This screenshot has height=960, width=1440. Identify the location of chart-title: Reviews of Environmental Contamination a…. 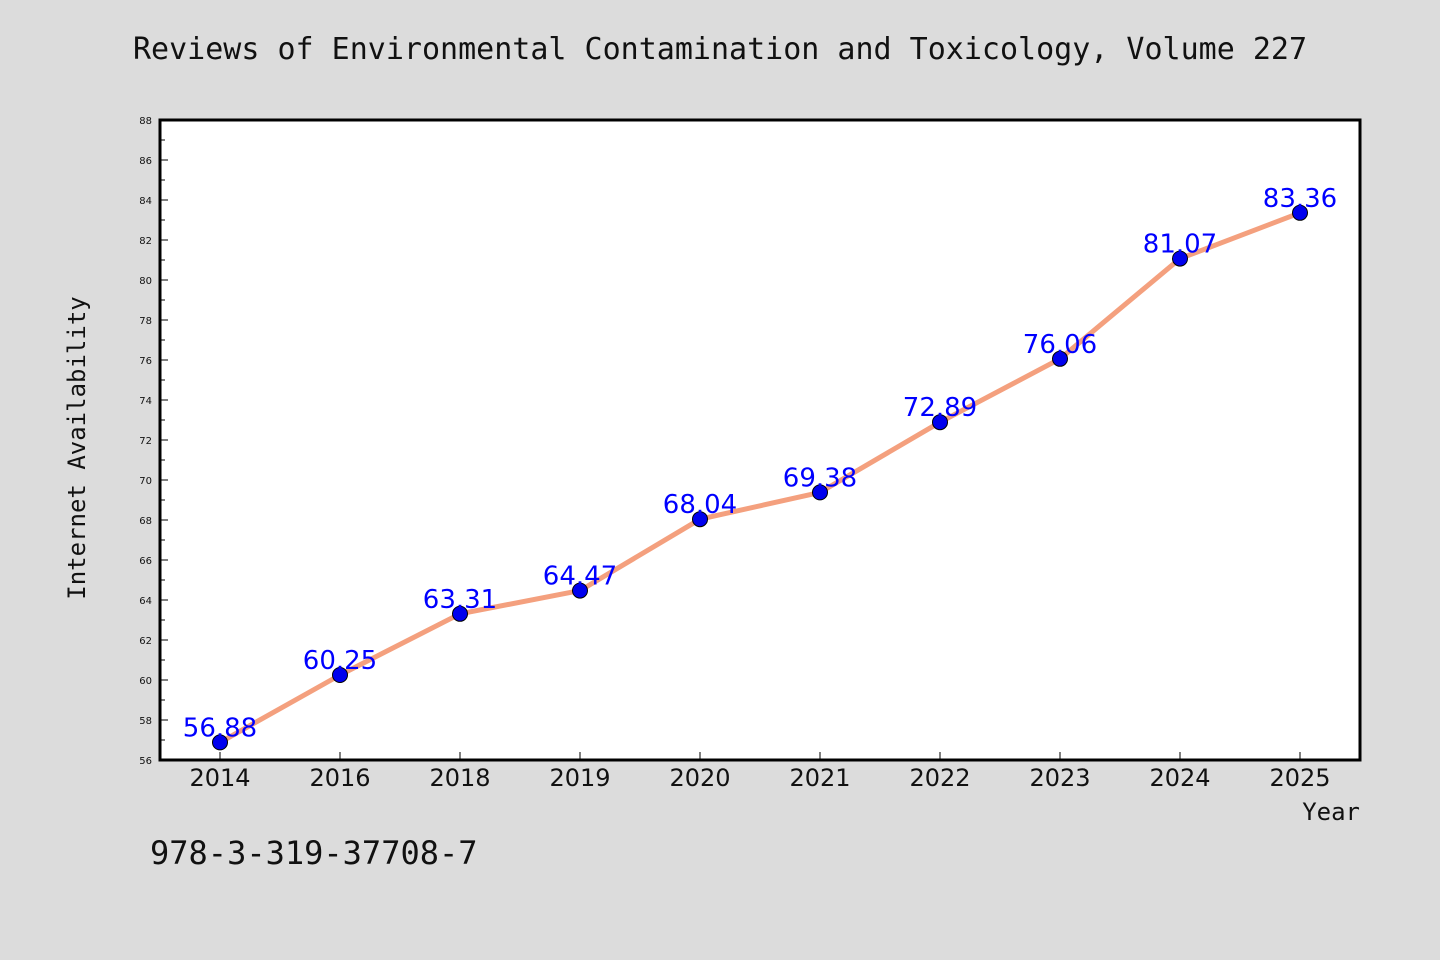
(720, 49).